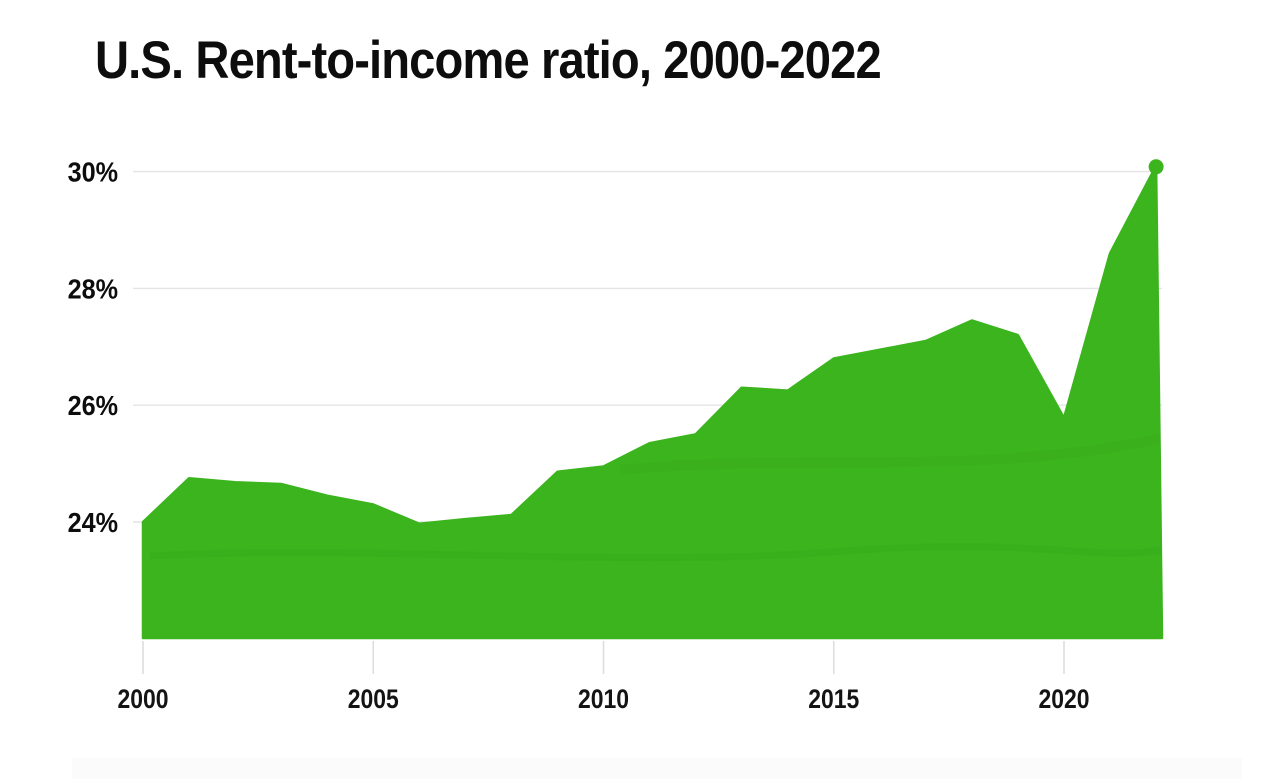 The height and width of the screenshot is (780, 1282). I want to click on series-end-dot, so click(1156, 167).